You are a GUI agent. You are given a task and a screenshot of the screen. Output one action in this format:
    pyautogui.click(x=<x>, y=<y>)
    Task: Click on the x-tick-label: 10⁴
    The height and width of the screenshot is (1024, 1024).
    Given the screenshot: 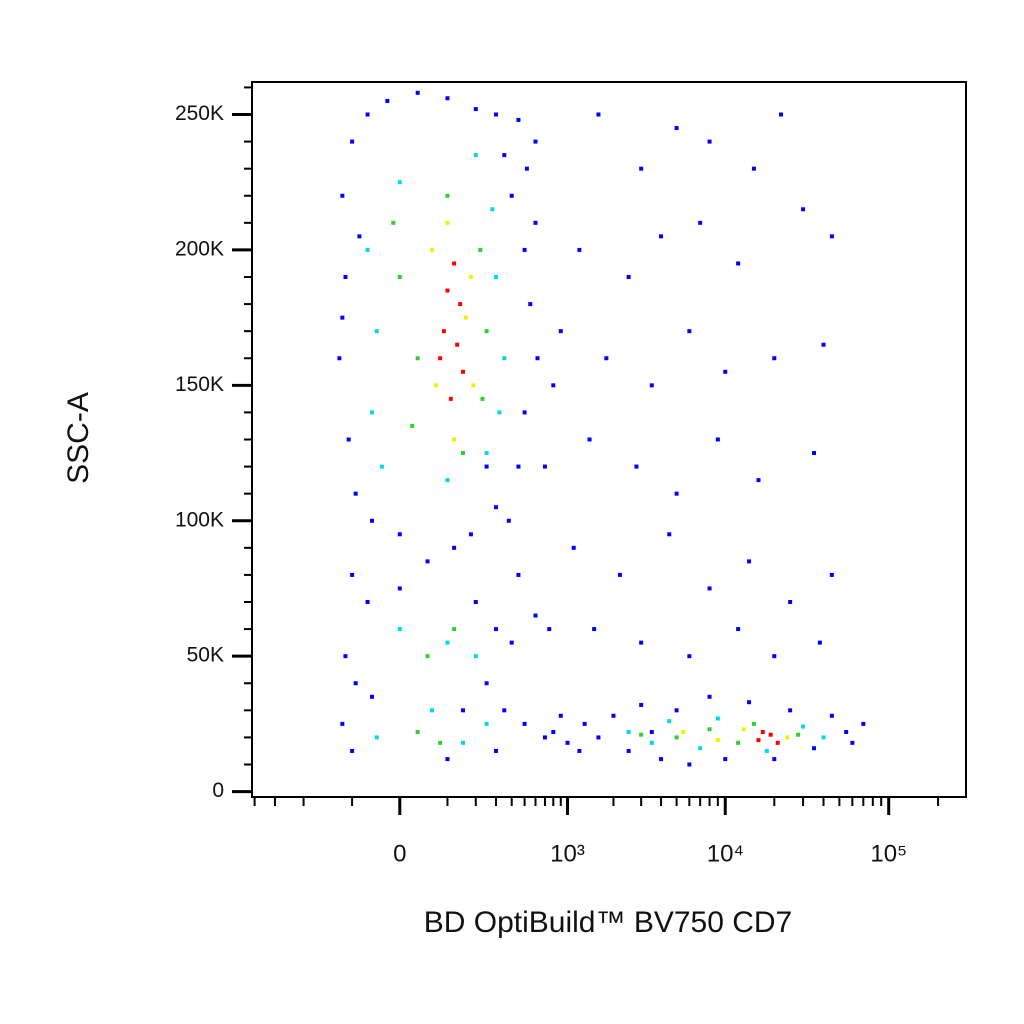 What is the action you would take?
    pyautogui.click(x=725, y=853)
    